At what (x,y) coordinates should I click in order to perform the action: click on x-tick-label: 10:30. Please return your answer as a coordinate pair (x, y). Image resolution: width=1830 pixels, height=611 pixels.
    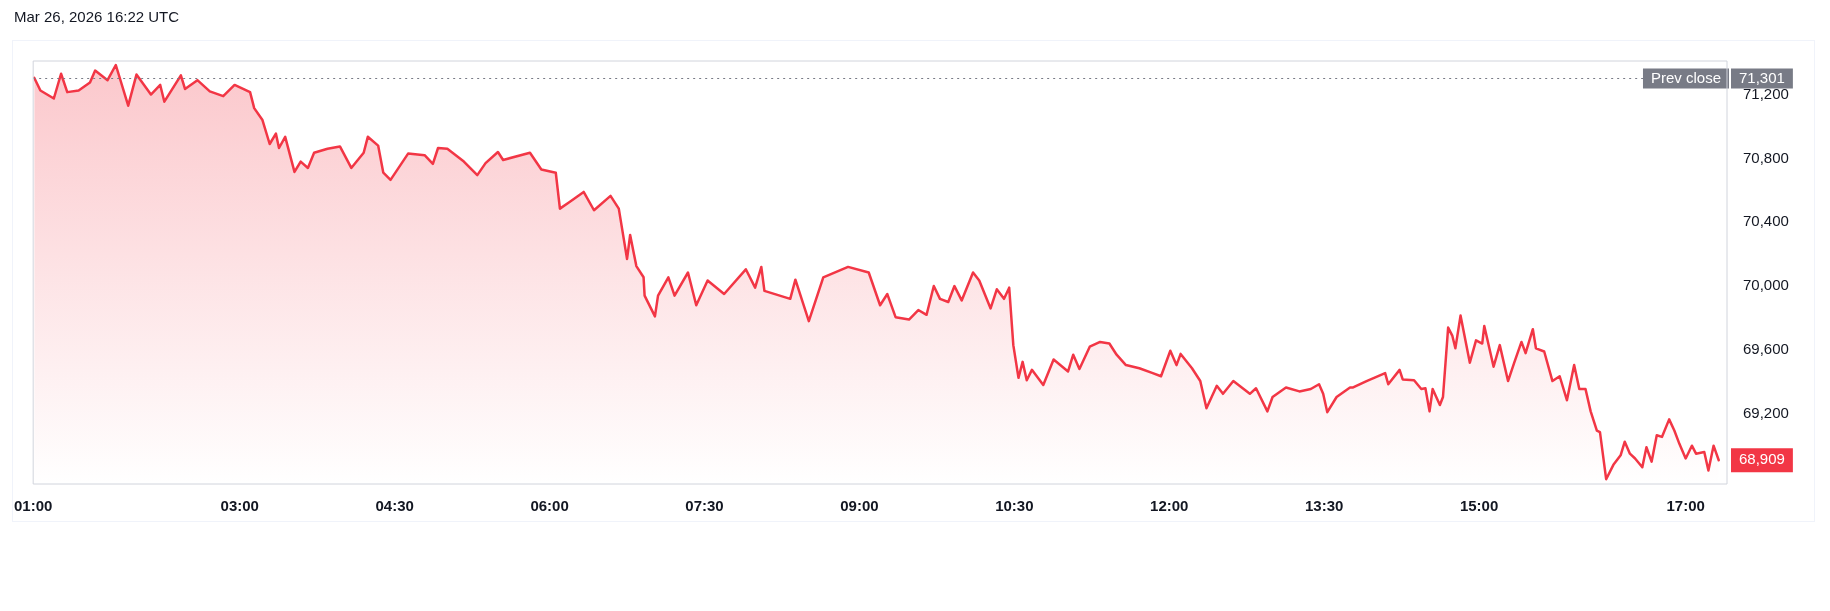
    Looking at the image, I should click on (1014, 506).